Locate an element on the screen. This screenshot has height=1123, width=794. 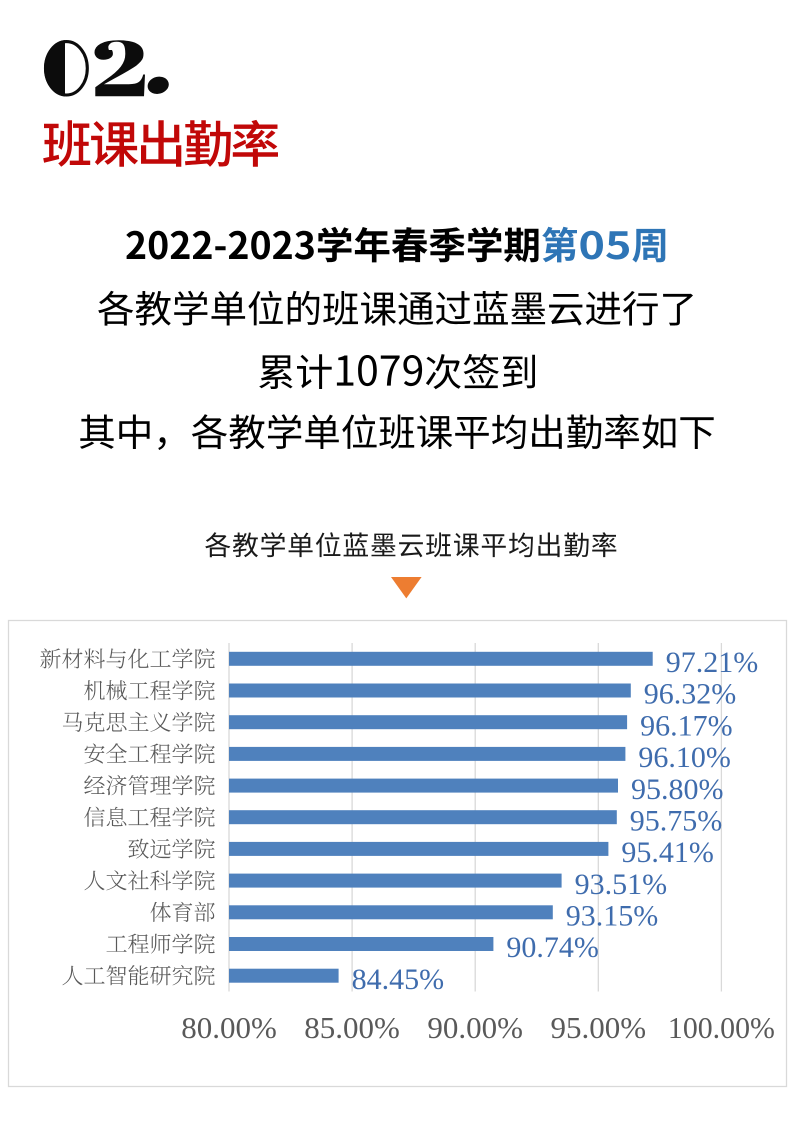
svg-text: 100.00% is located at coordinates (721, 1027).